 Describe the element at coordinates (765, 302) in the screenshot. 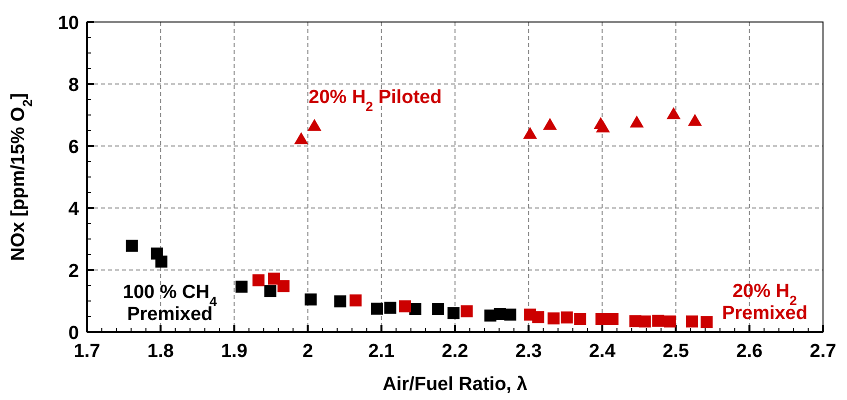

I see `series-label: 20% H$_{2}$ Premixed` at that location.